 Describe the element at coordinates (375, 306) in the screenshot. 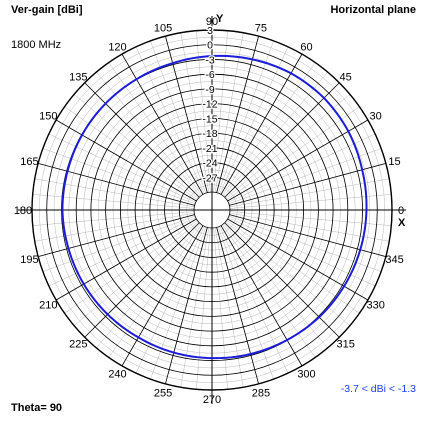

I see `angle-tick-label: 330` at that location.